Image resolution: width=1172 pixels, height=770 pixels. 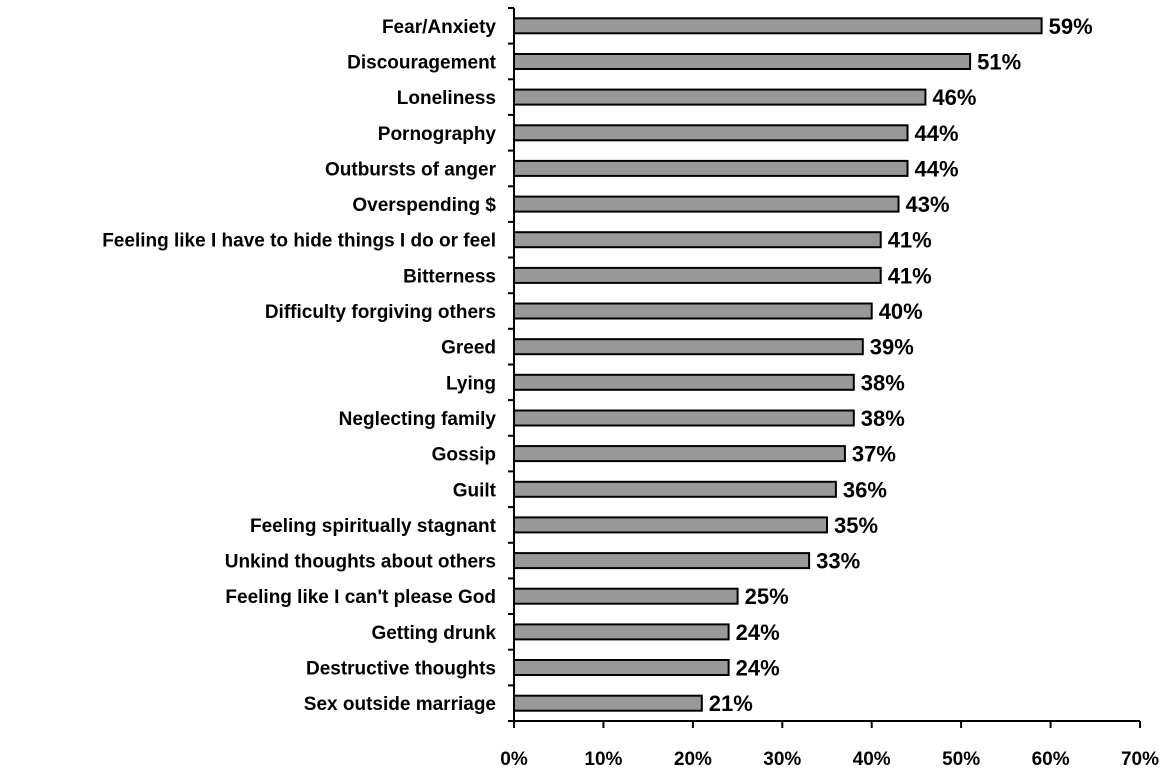 I want to click on category-label: Unkind thoughts about others, so click(x=360, y=562).